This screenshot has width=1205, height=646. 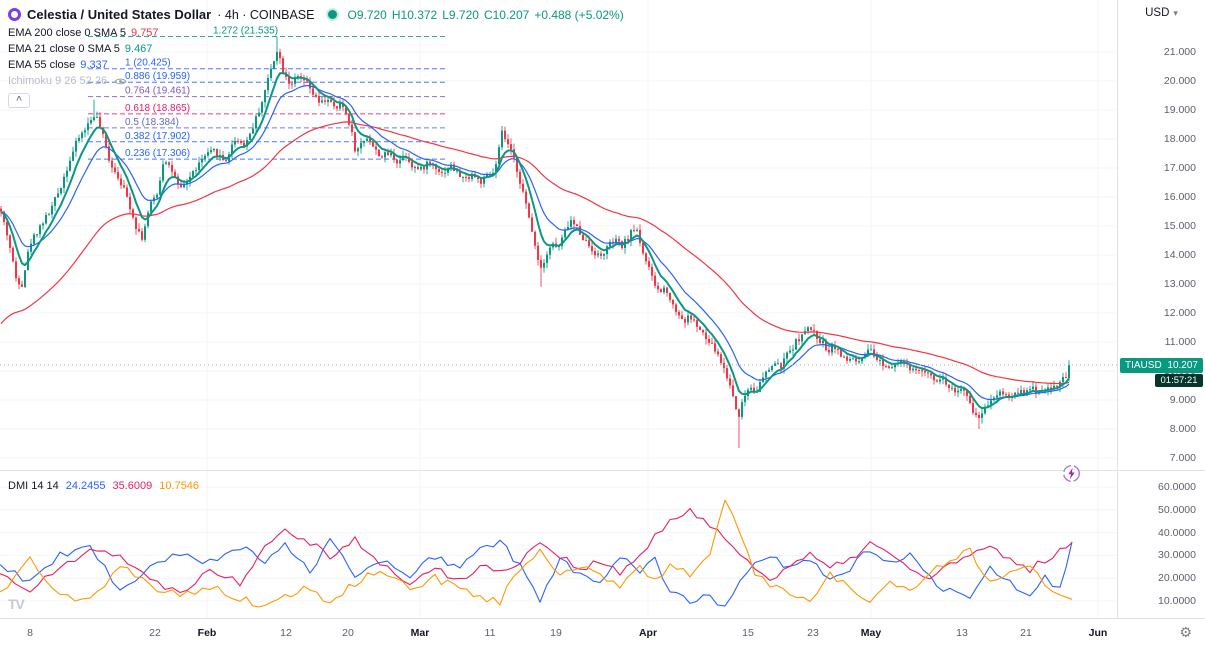 I want to click on fib-level-label: 0.382 (17.902), so click(x=157, y=136).